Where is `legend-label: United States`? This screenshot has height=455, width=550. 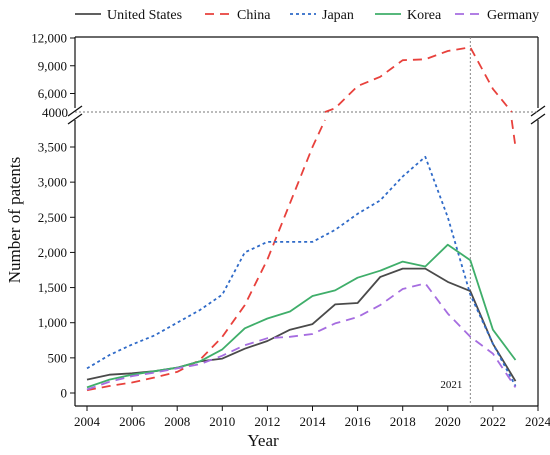
legend-label: United States is located at coordinates (144, 15).